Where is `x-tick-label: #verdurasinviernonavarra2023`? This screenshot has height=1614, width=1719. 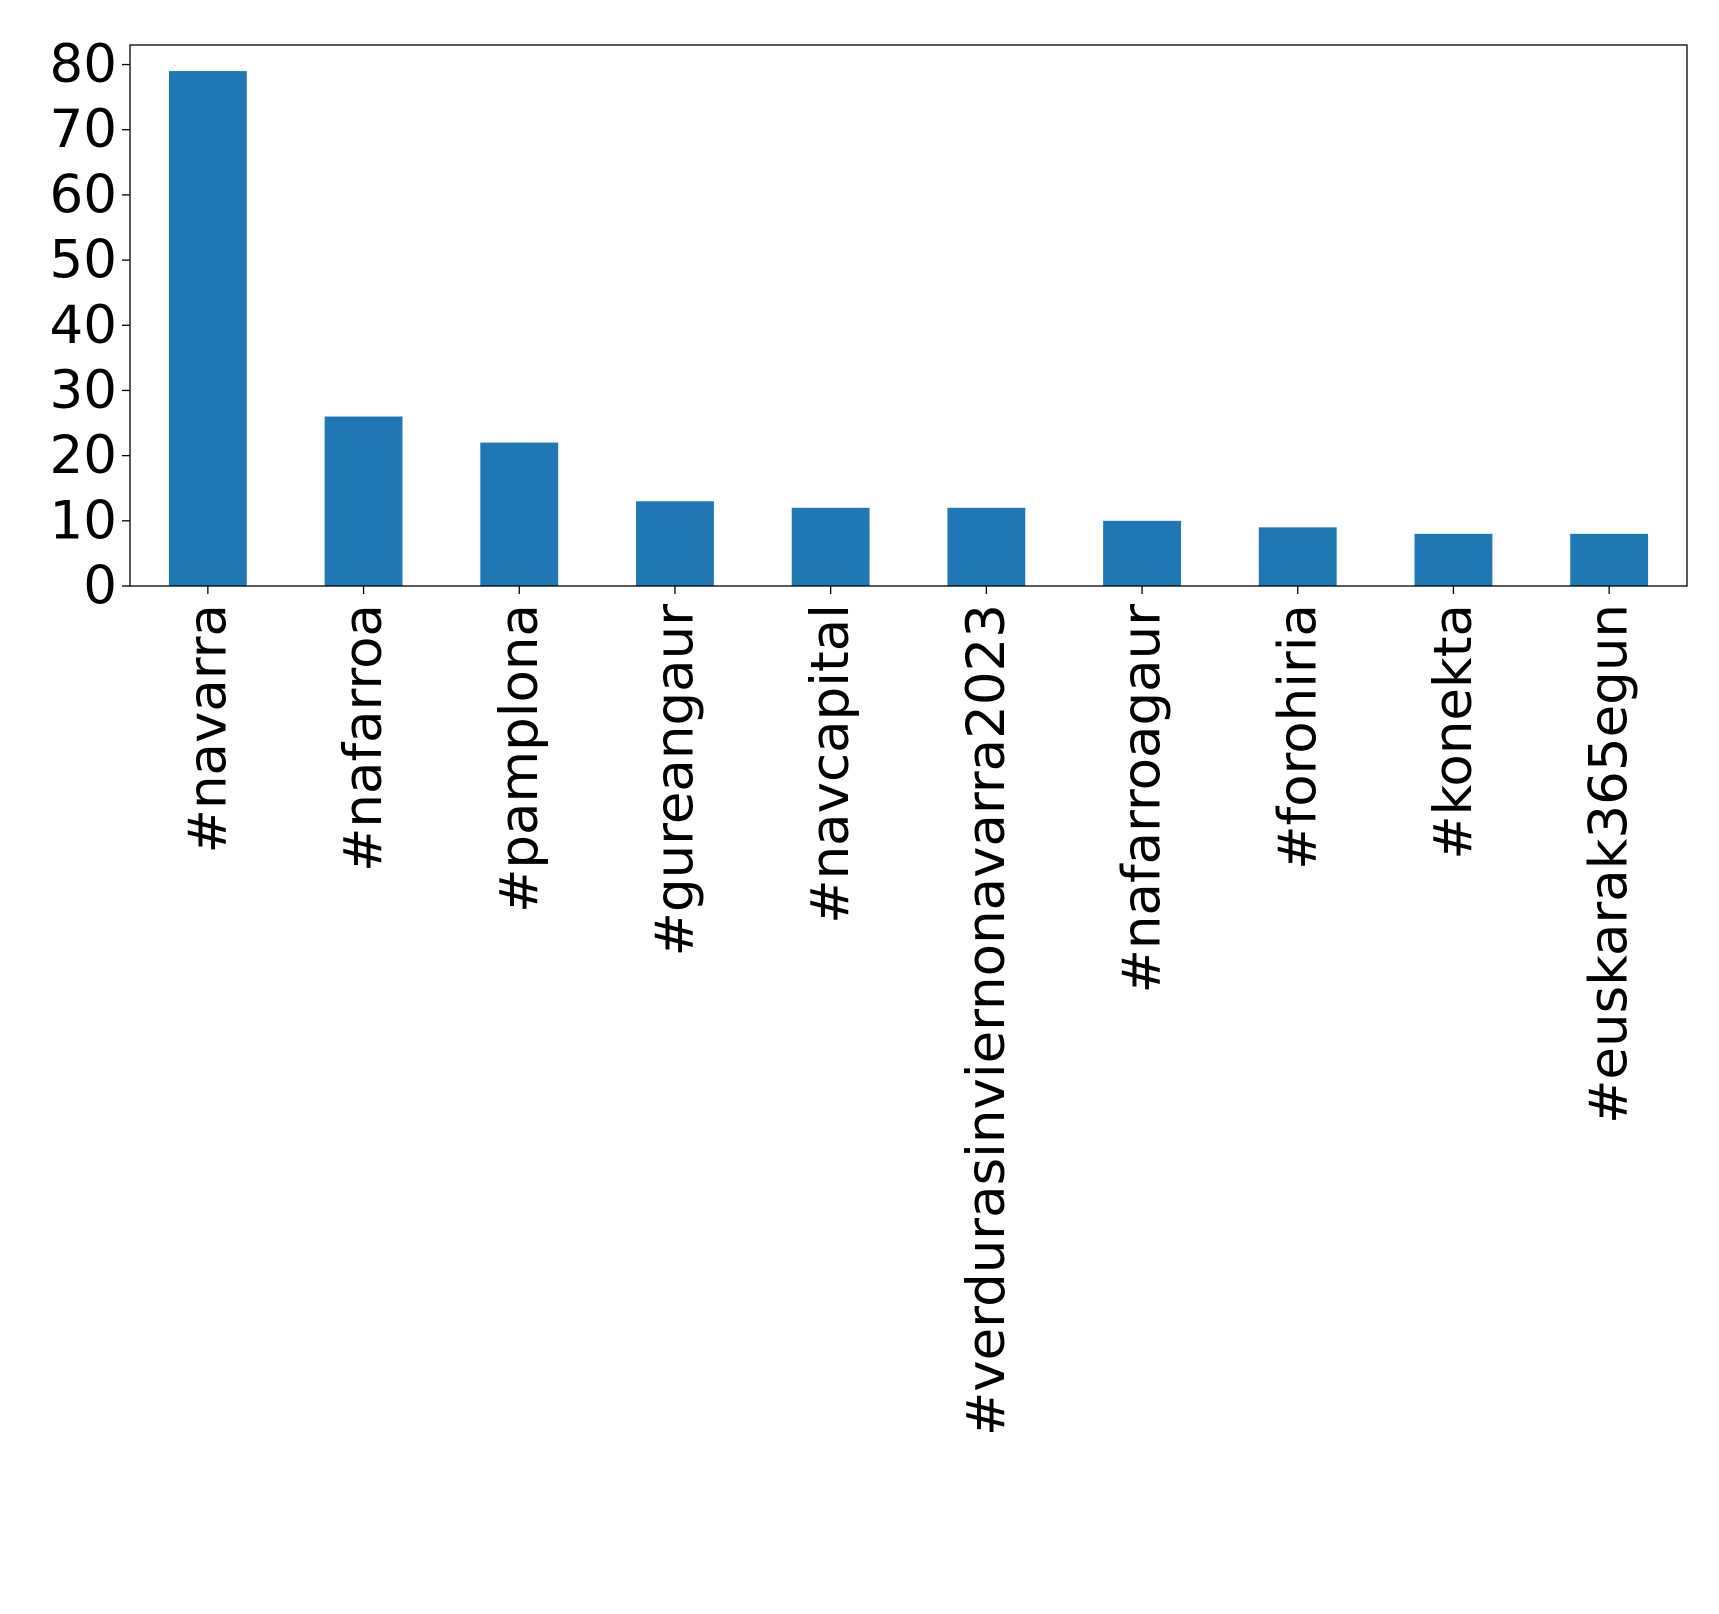
x-tick-label: #verdurasinviernonavarra2023 is located at coordinates (986, 1020).